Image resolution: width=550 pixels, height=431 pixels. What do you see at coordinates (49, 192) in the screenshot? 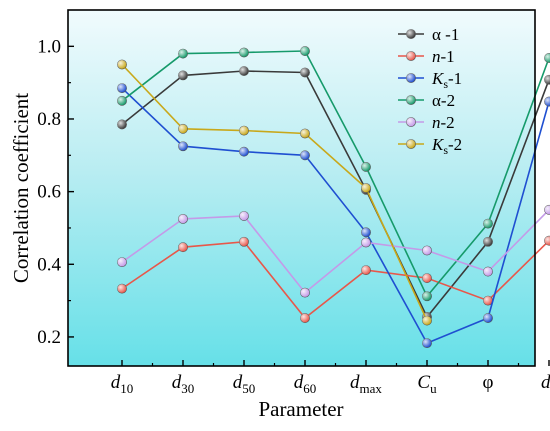
I see `y-tick-label: 0.6` at bounding box center [49, 192].